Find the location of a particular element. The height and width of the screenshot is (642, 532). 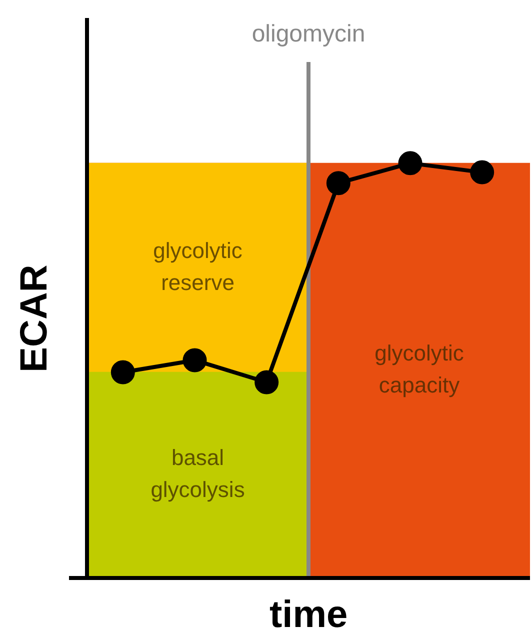

series-label: glycolytic reserve is located at coordinates (197, 266).